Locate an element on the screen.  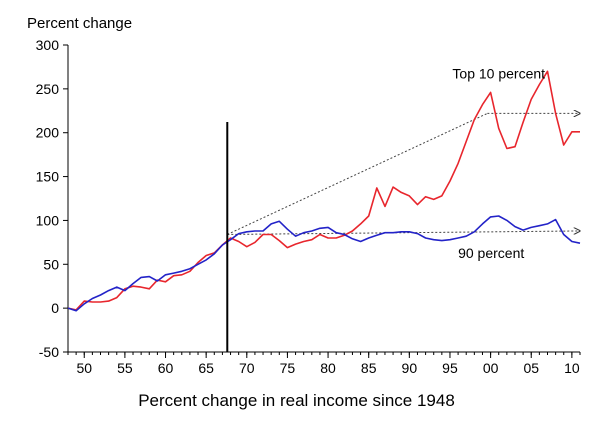
x-tick-label: 55 is located at coordinates (125, 368).